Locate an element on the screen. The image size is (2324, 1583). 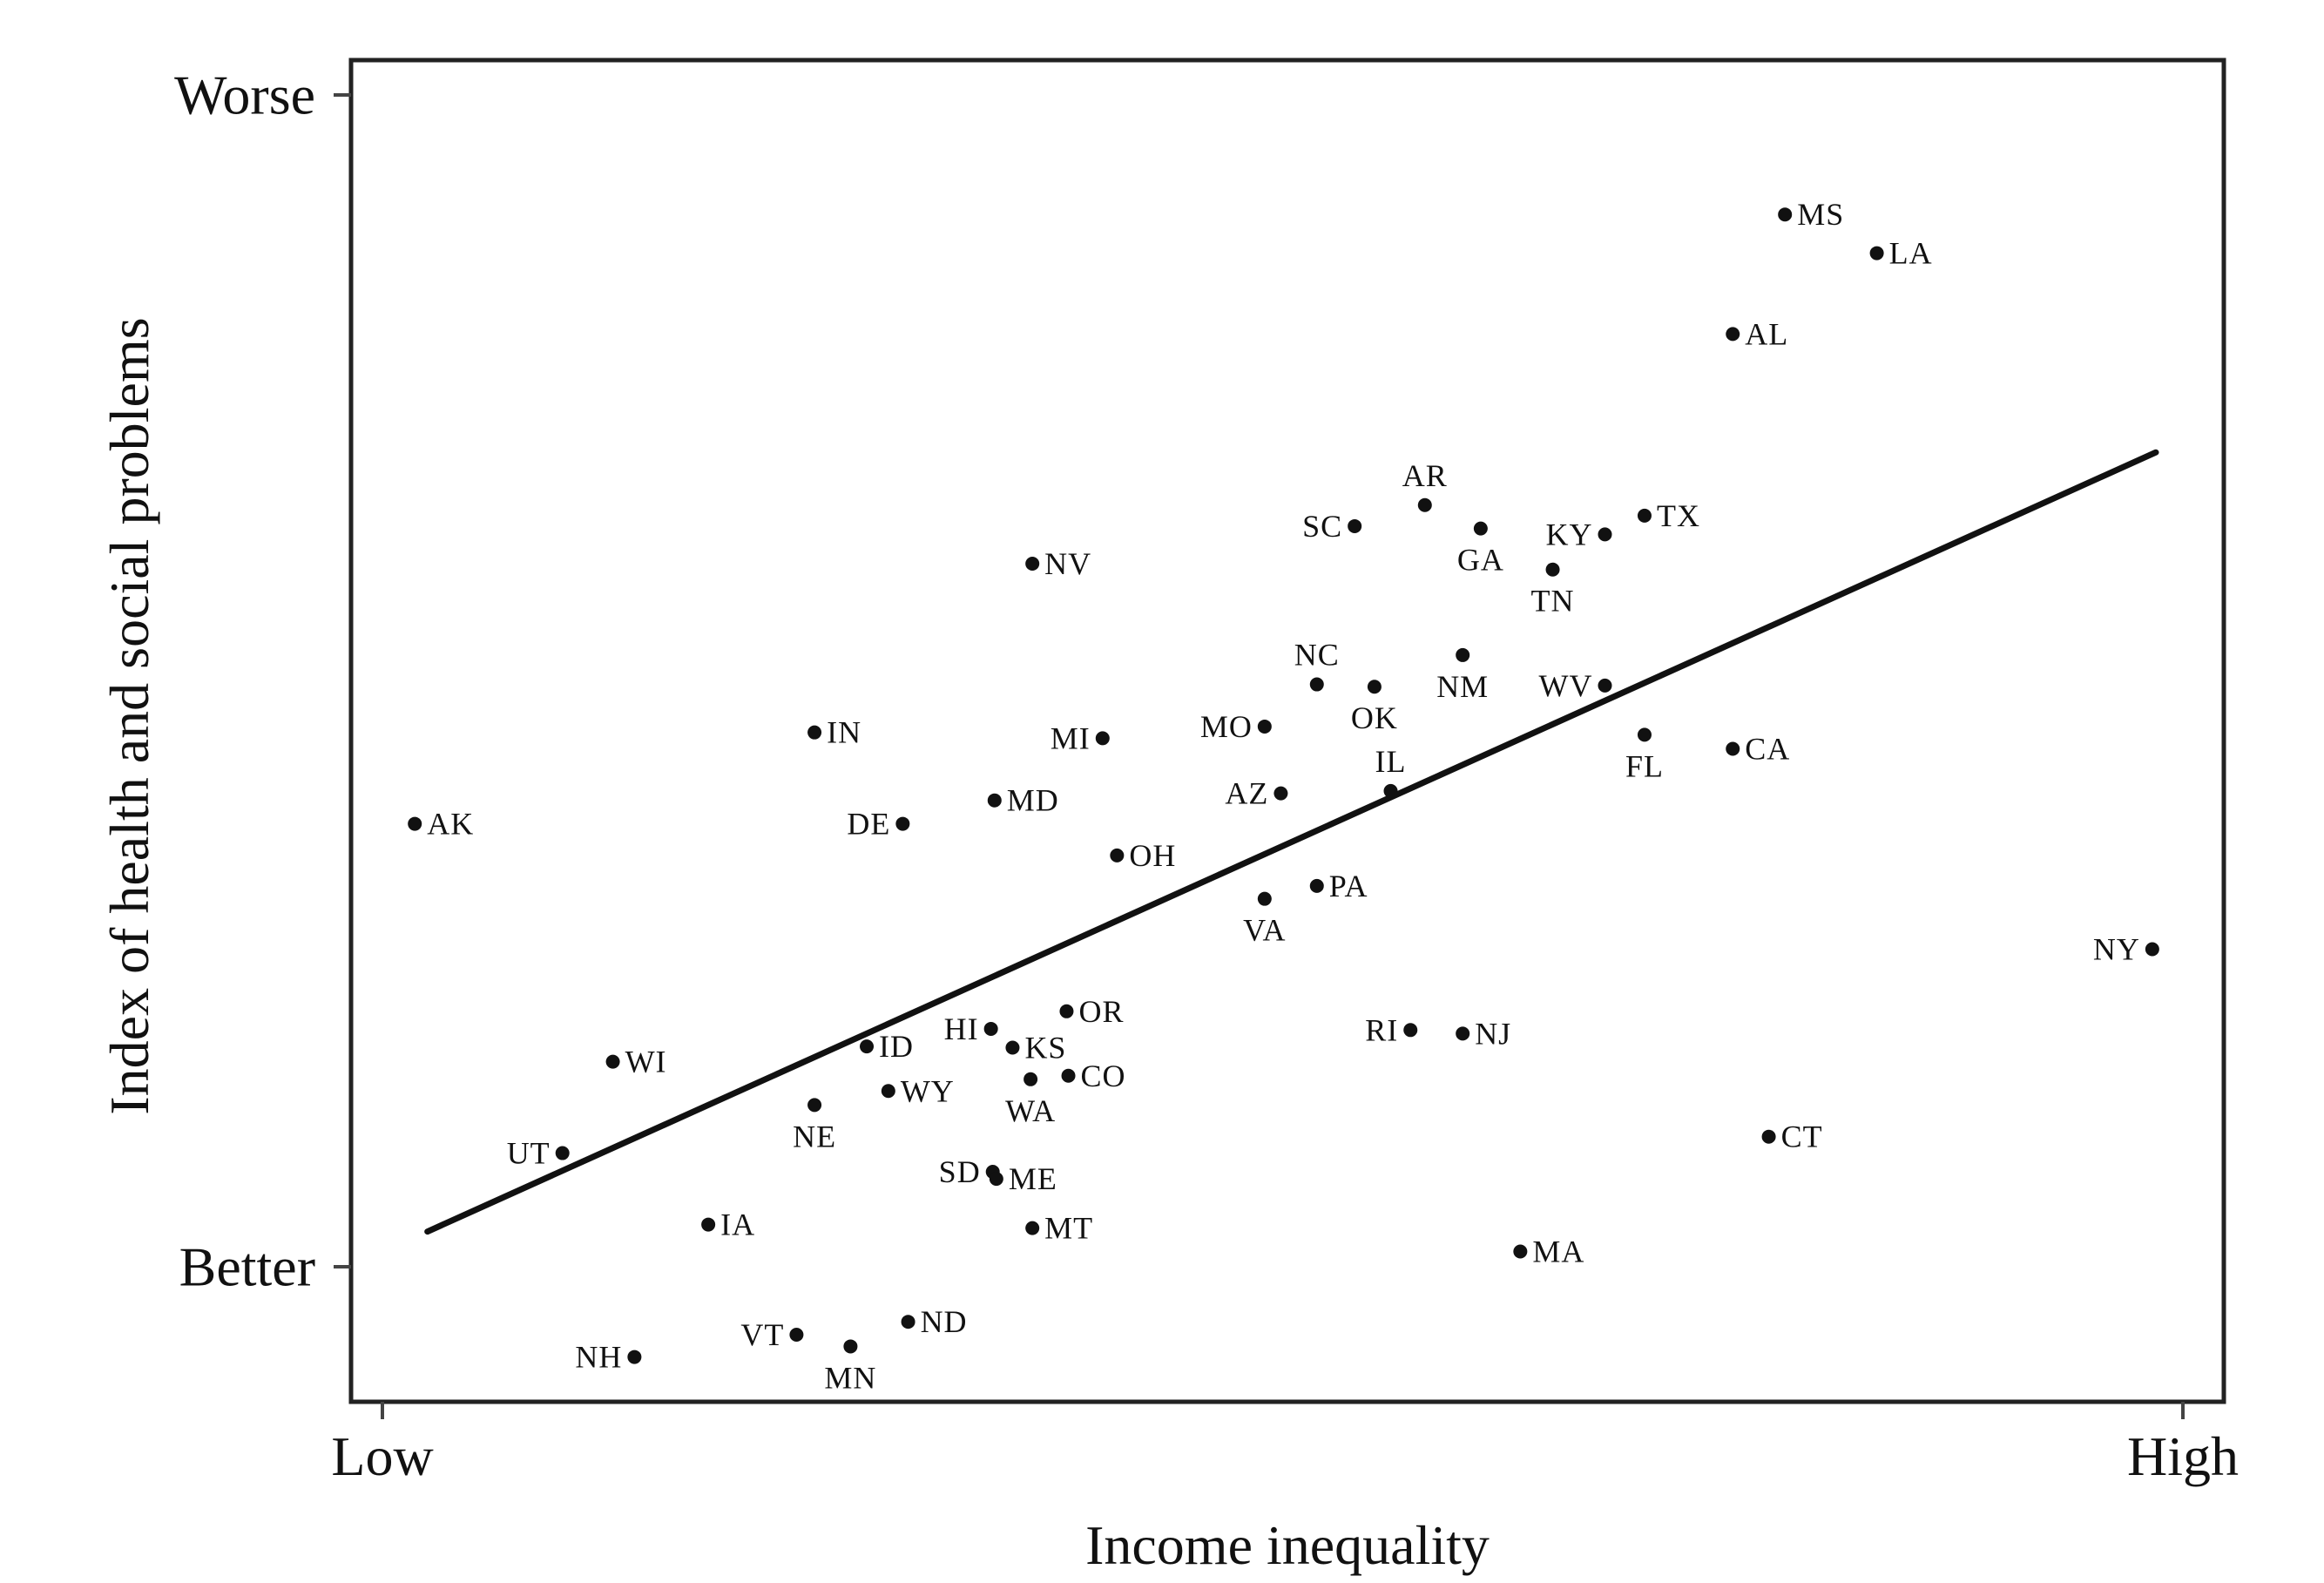
point-label-ky: KY is located at coordinates (1568, 534).